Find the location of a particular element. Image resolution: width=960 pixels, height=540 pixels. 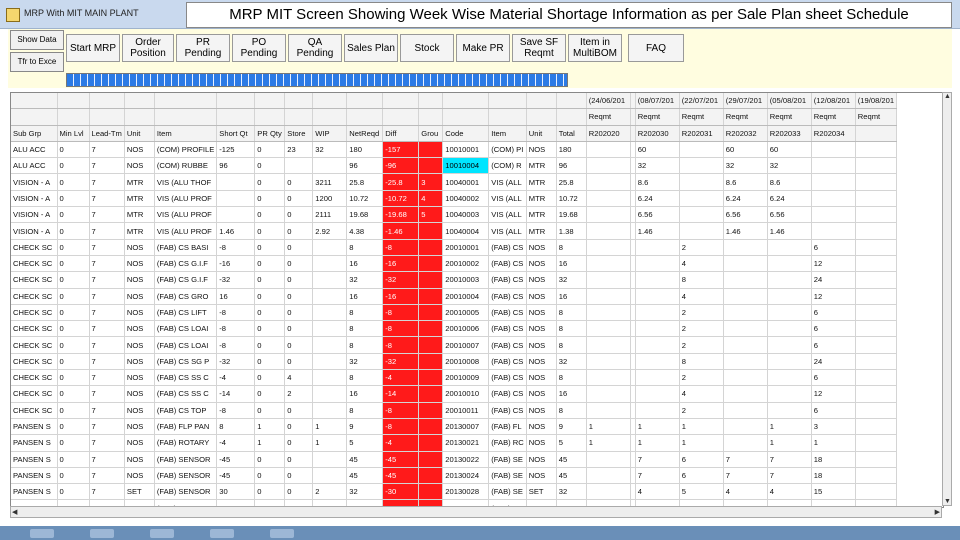

table-cell: -4 is located at coordinates (236, 378).